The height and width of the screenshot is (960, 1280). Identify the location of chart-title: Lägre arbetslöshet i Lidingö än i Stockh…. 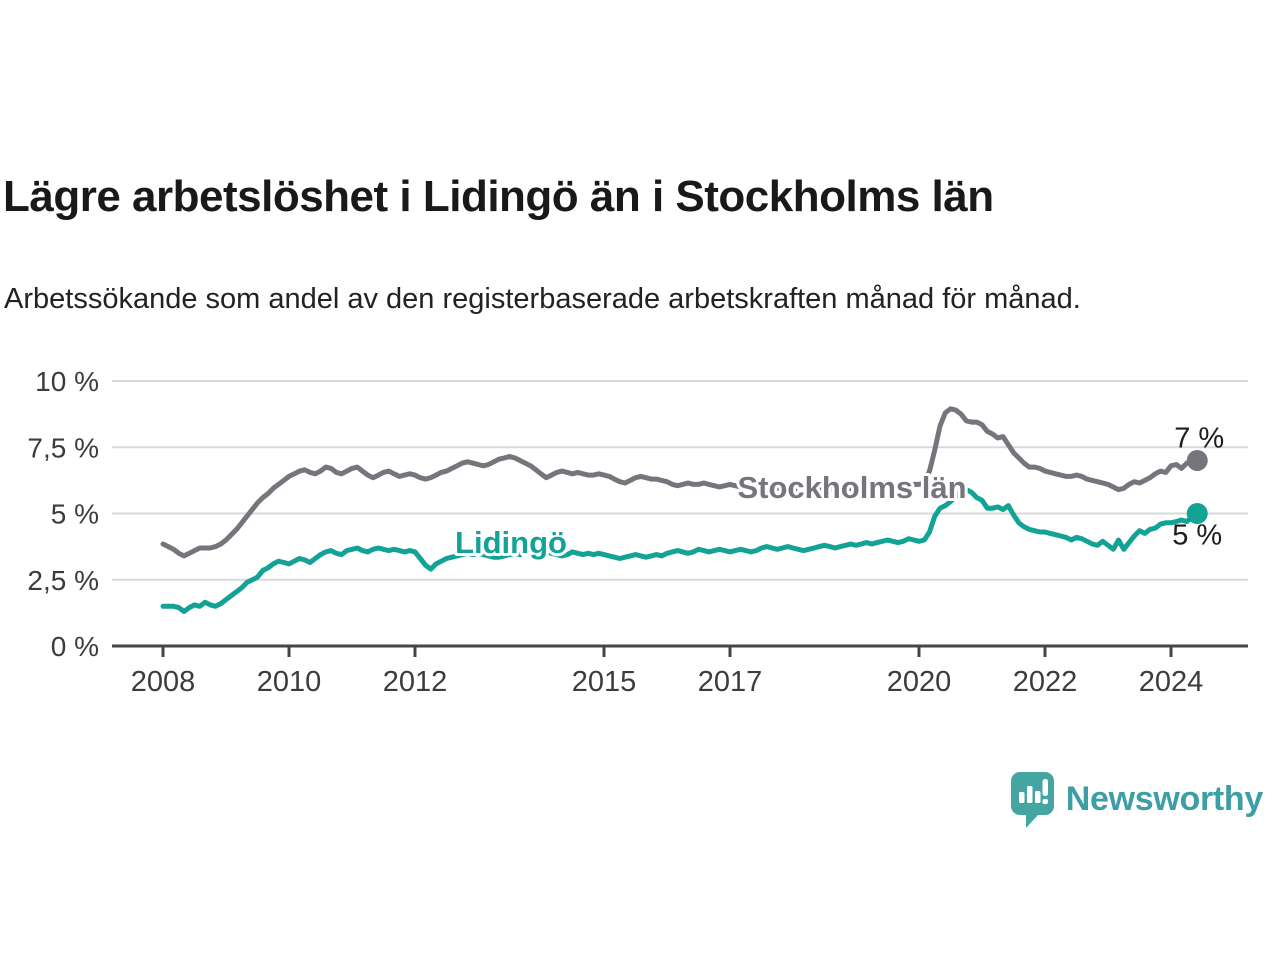
(498, 197).